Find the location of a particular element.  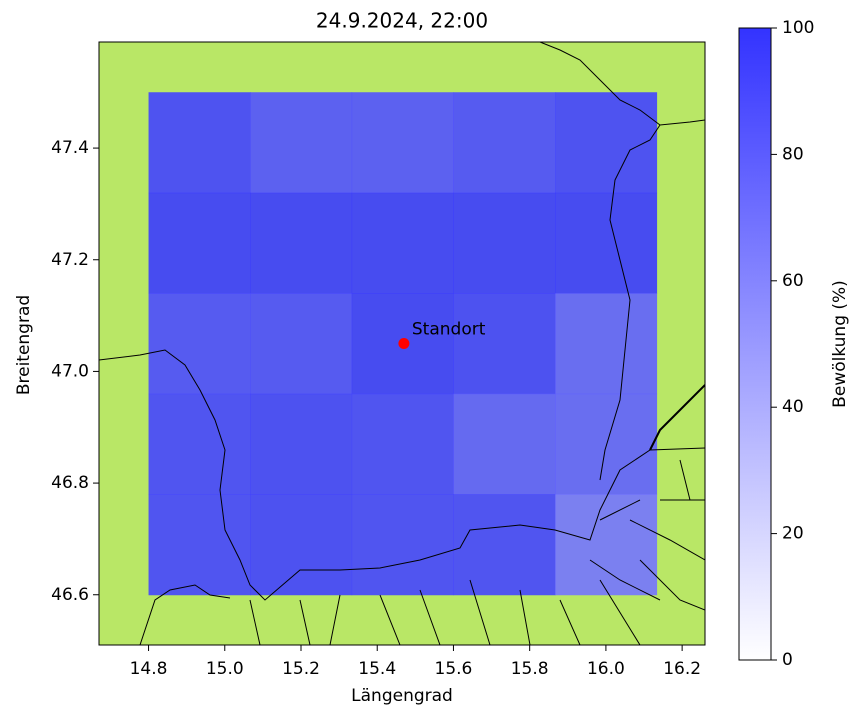

chart-title: 24.9.2024, 22:00 is located at coordinates (402, 21).